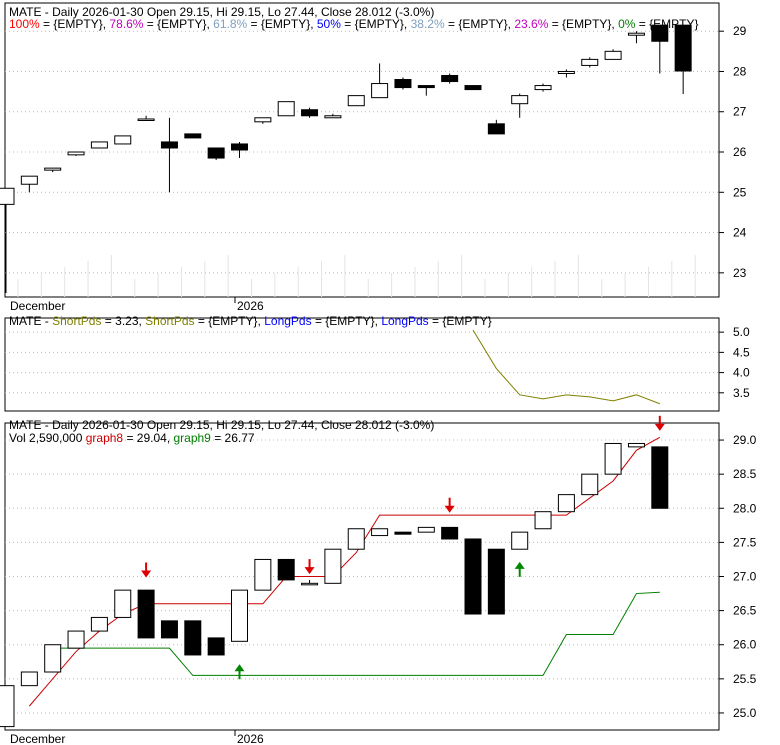  I want to click on fib-value-label: = {EMPTY}, so click(666, 24).